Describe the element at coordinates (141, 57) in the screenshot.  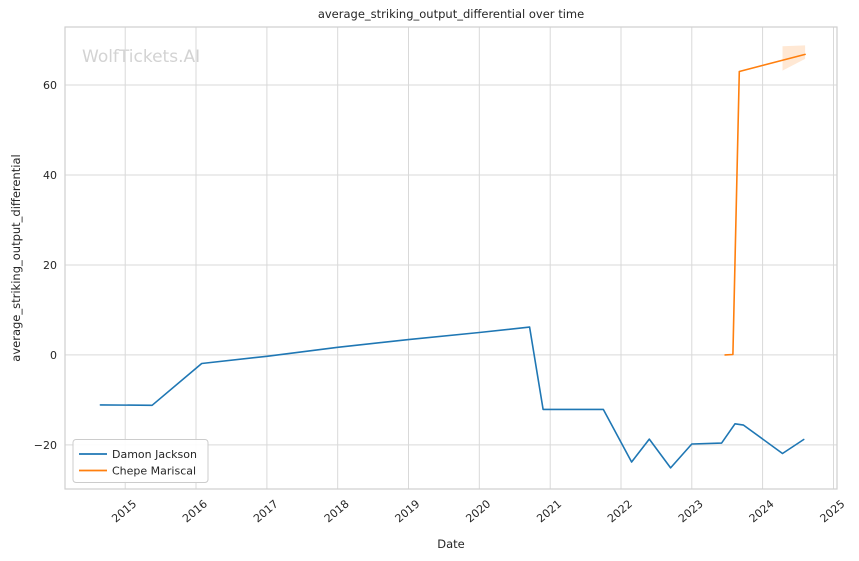
I see `watermark-text: WolfTickets.AI` at that location.